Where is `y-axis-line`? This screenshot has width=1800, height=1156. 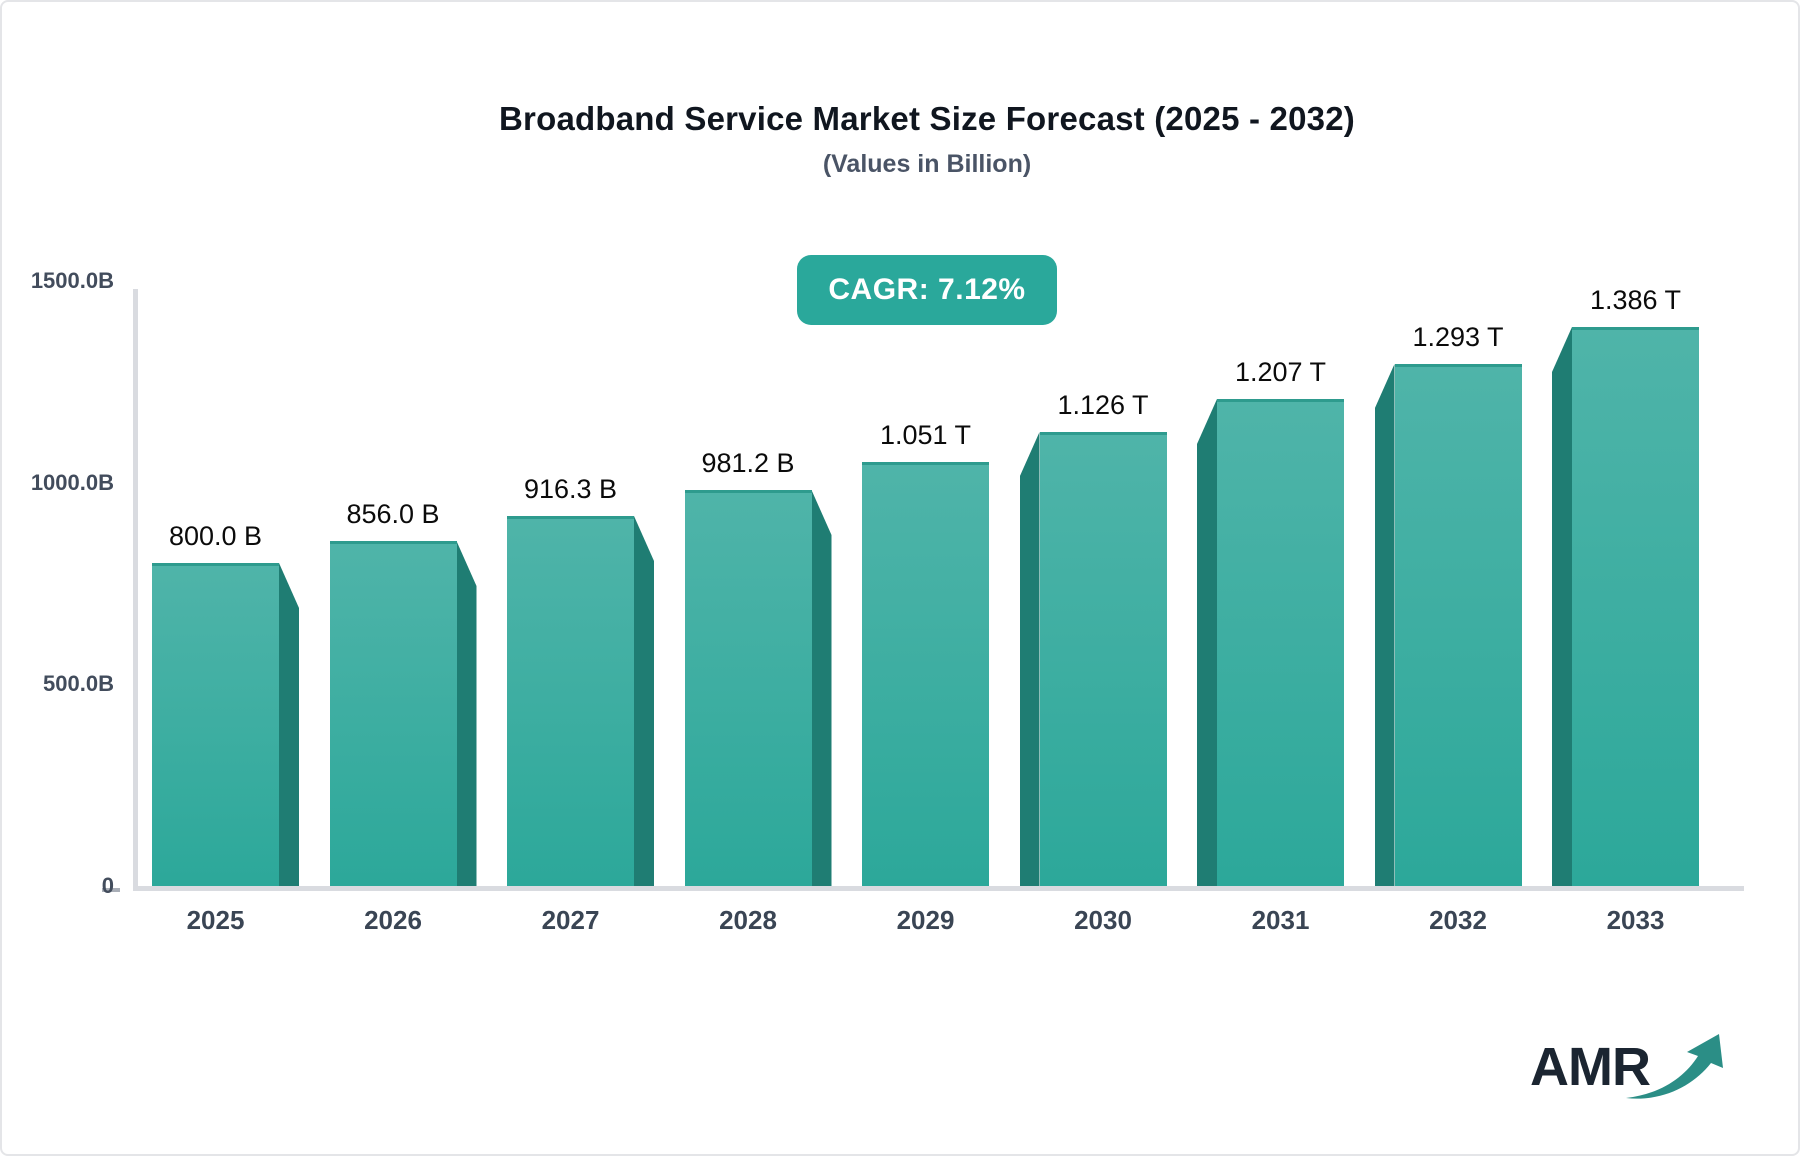 y-axis-line is located at coordinates (135, 589).